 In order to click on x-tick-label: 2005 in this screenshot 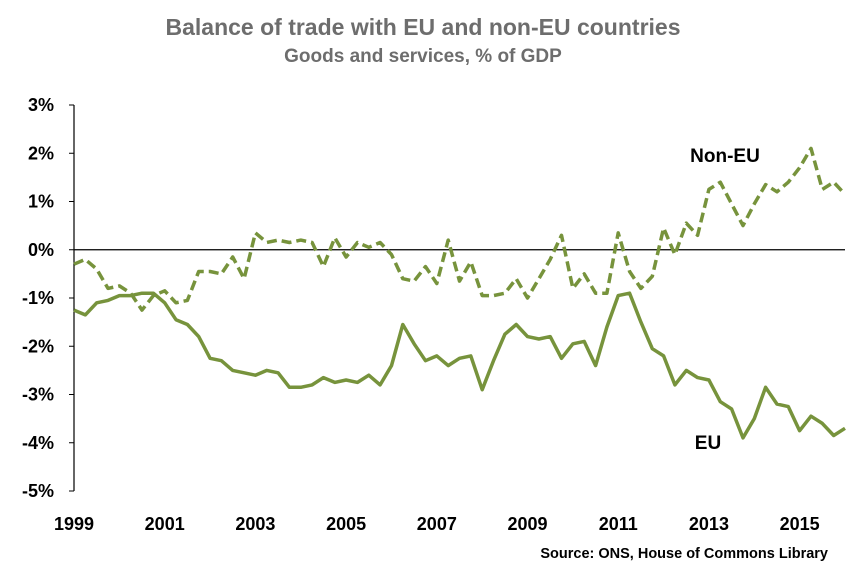, I will do `click(346, 524)`.